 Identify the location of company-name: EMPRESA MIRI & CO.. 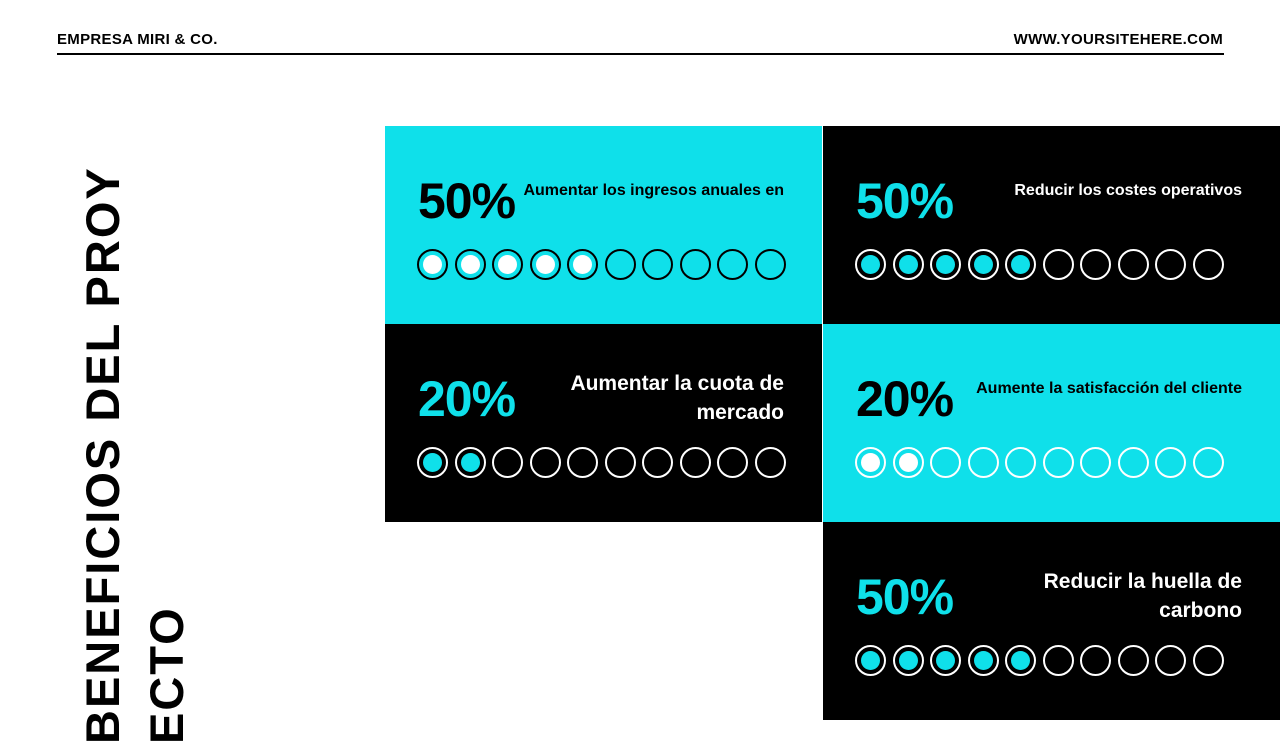
(137, 39).